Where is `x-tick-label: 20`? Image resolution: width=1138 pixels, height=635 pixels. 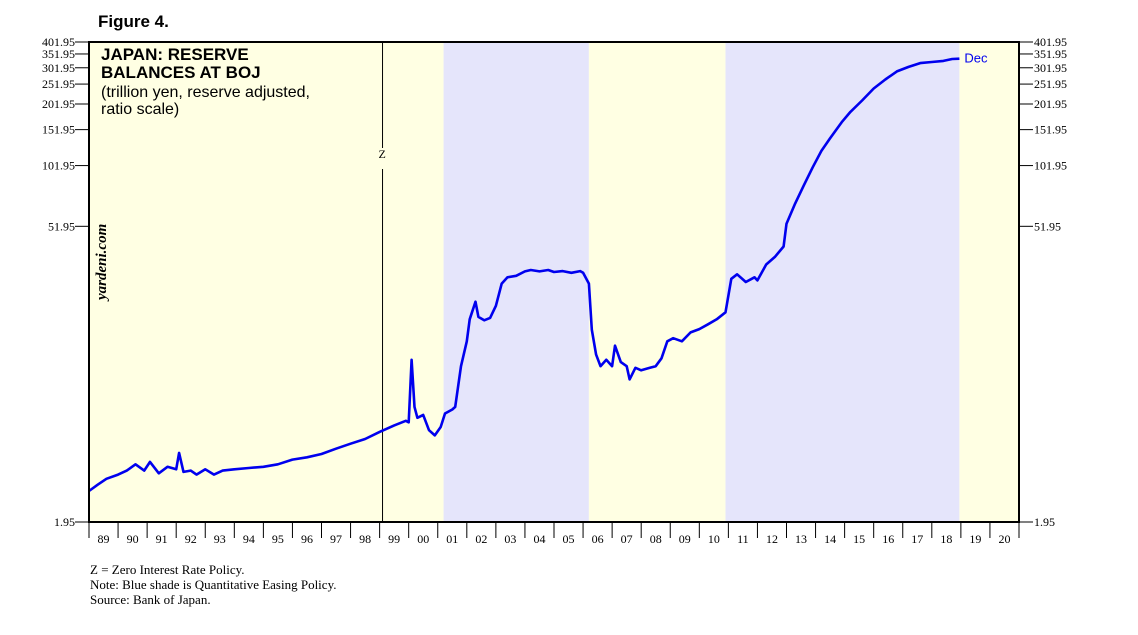
x-tick-label: 20 is located at coordinates (1004, 539).